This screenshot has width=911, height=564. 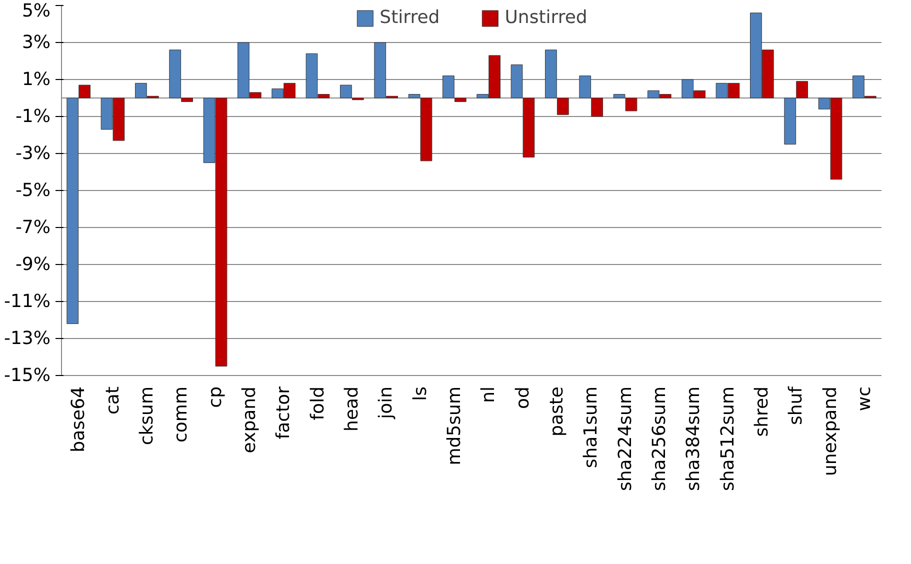 What do you see at coordinates (351, 409) in the screenshot?
I see `x-tick-label: head` at bounding box center [351, 409].